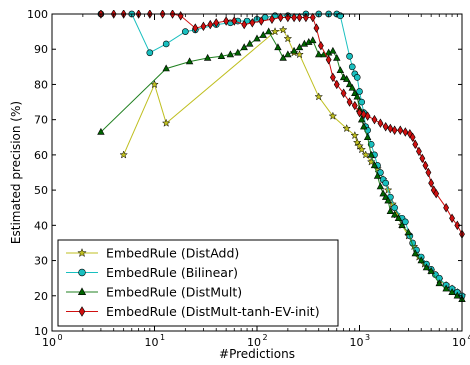 The width and height of the screenshot is (470, 365). What do you see at coordinates (41, 155) in the screenshot?
I see `y-tick-label: 60` at bounding box center [41, 155].